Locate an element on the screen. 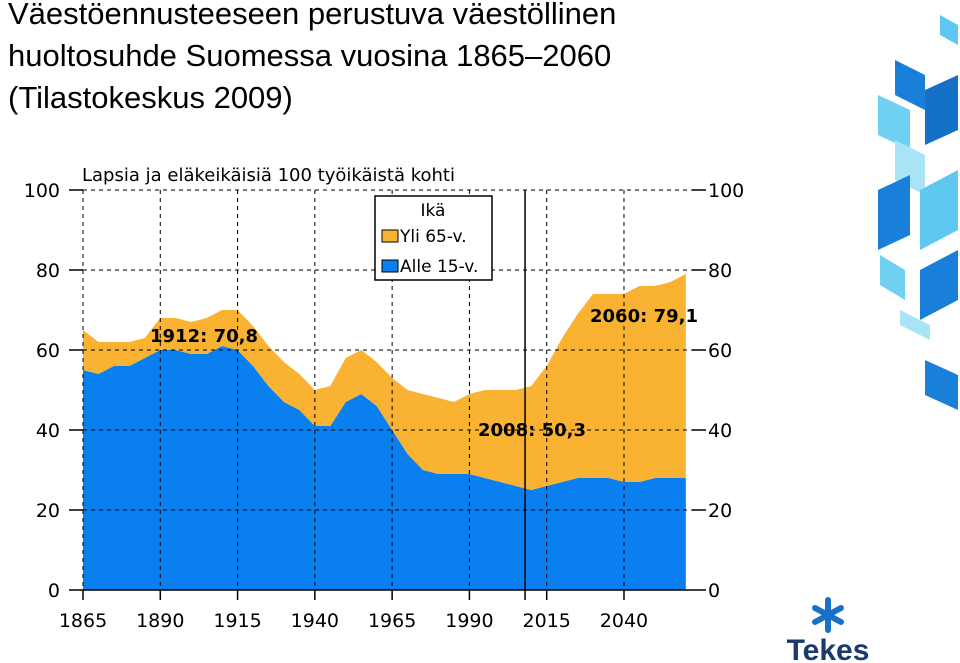 This screenshot has height=663, width=960. legend-label: Alle 15-v. is located at coordinates (439, 267).